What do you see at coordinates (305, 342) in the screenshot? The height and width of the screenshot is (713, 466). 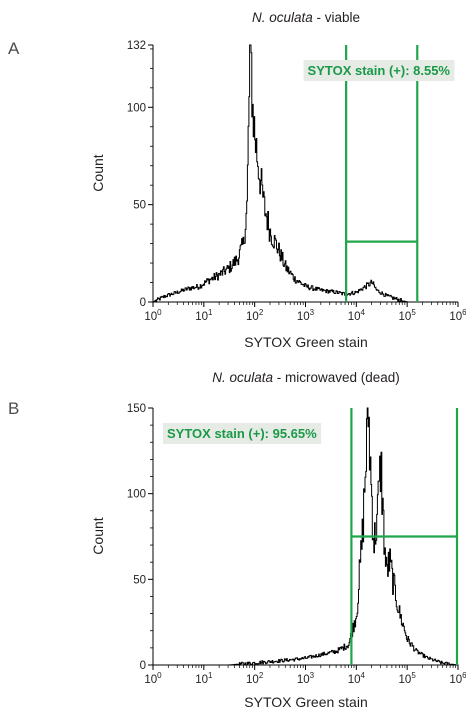 I see `x-axis-label-a: SYTOX Green stain` at bounding box center [305, 342].